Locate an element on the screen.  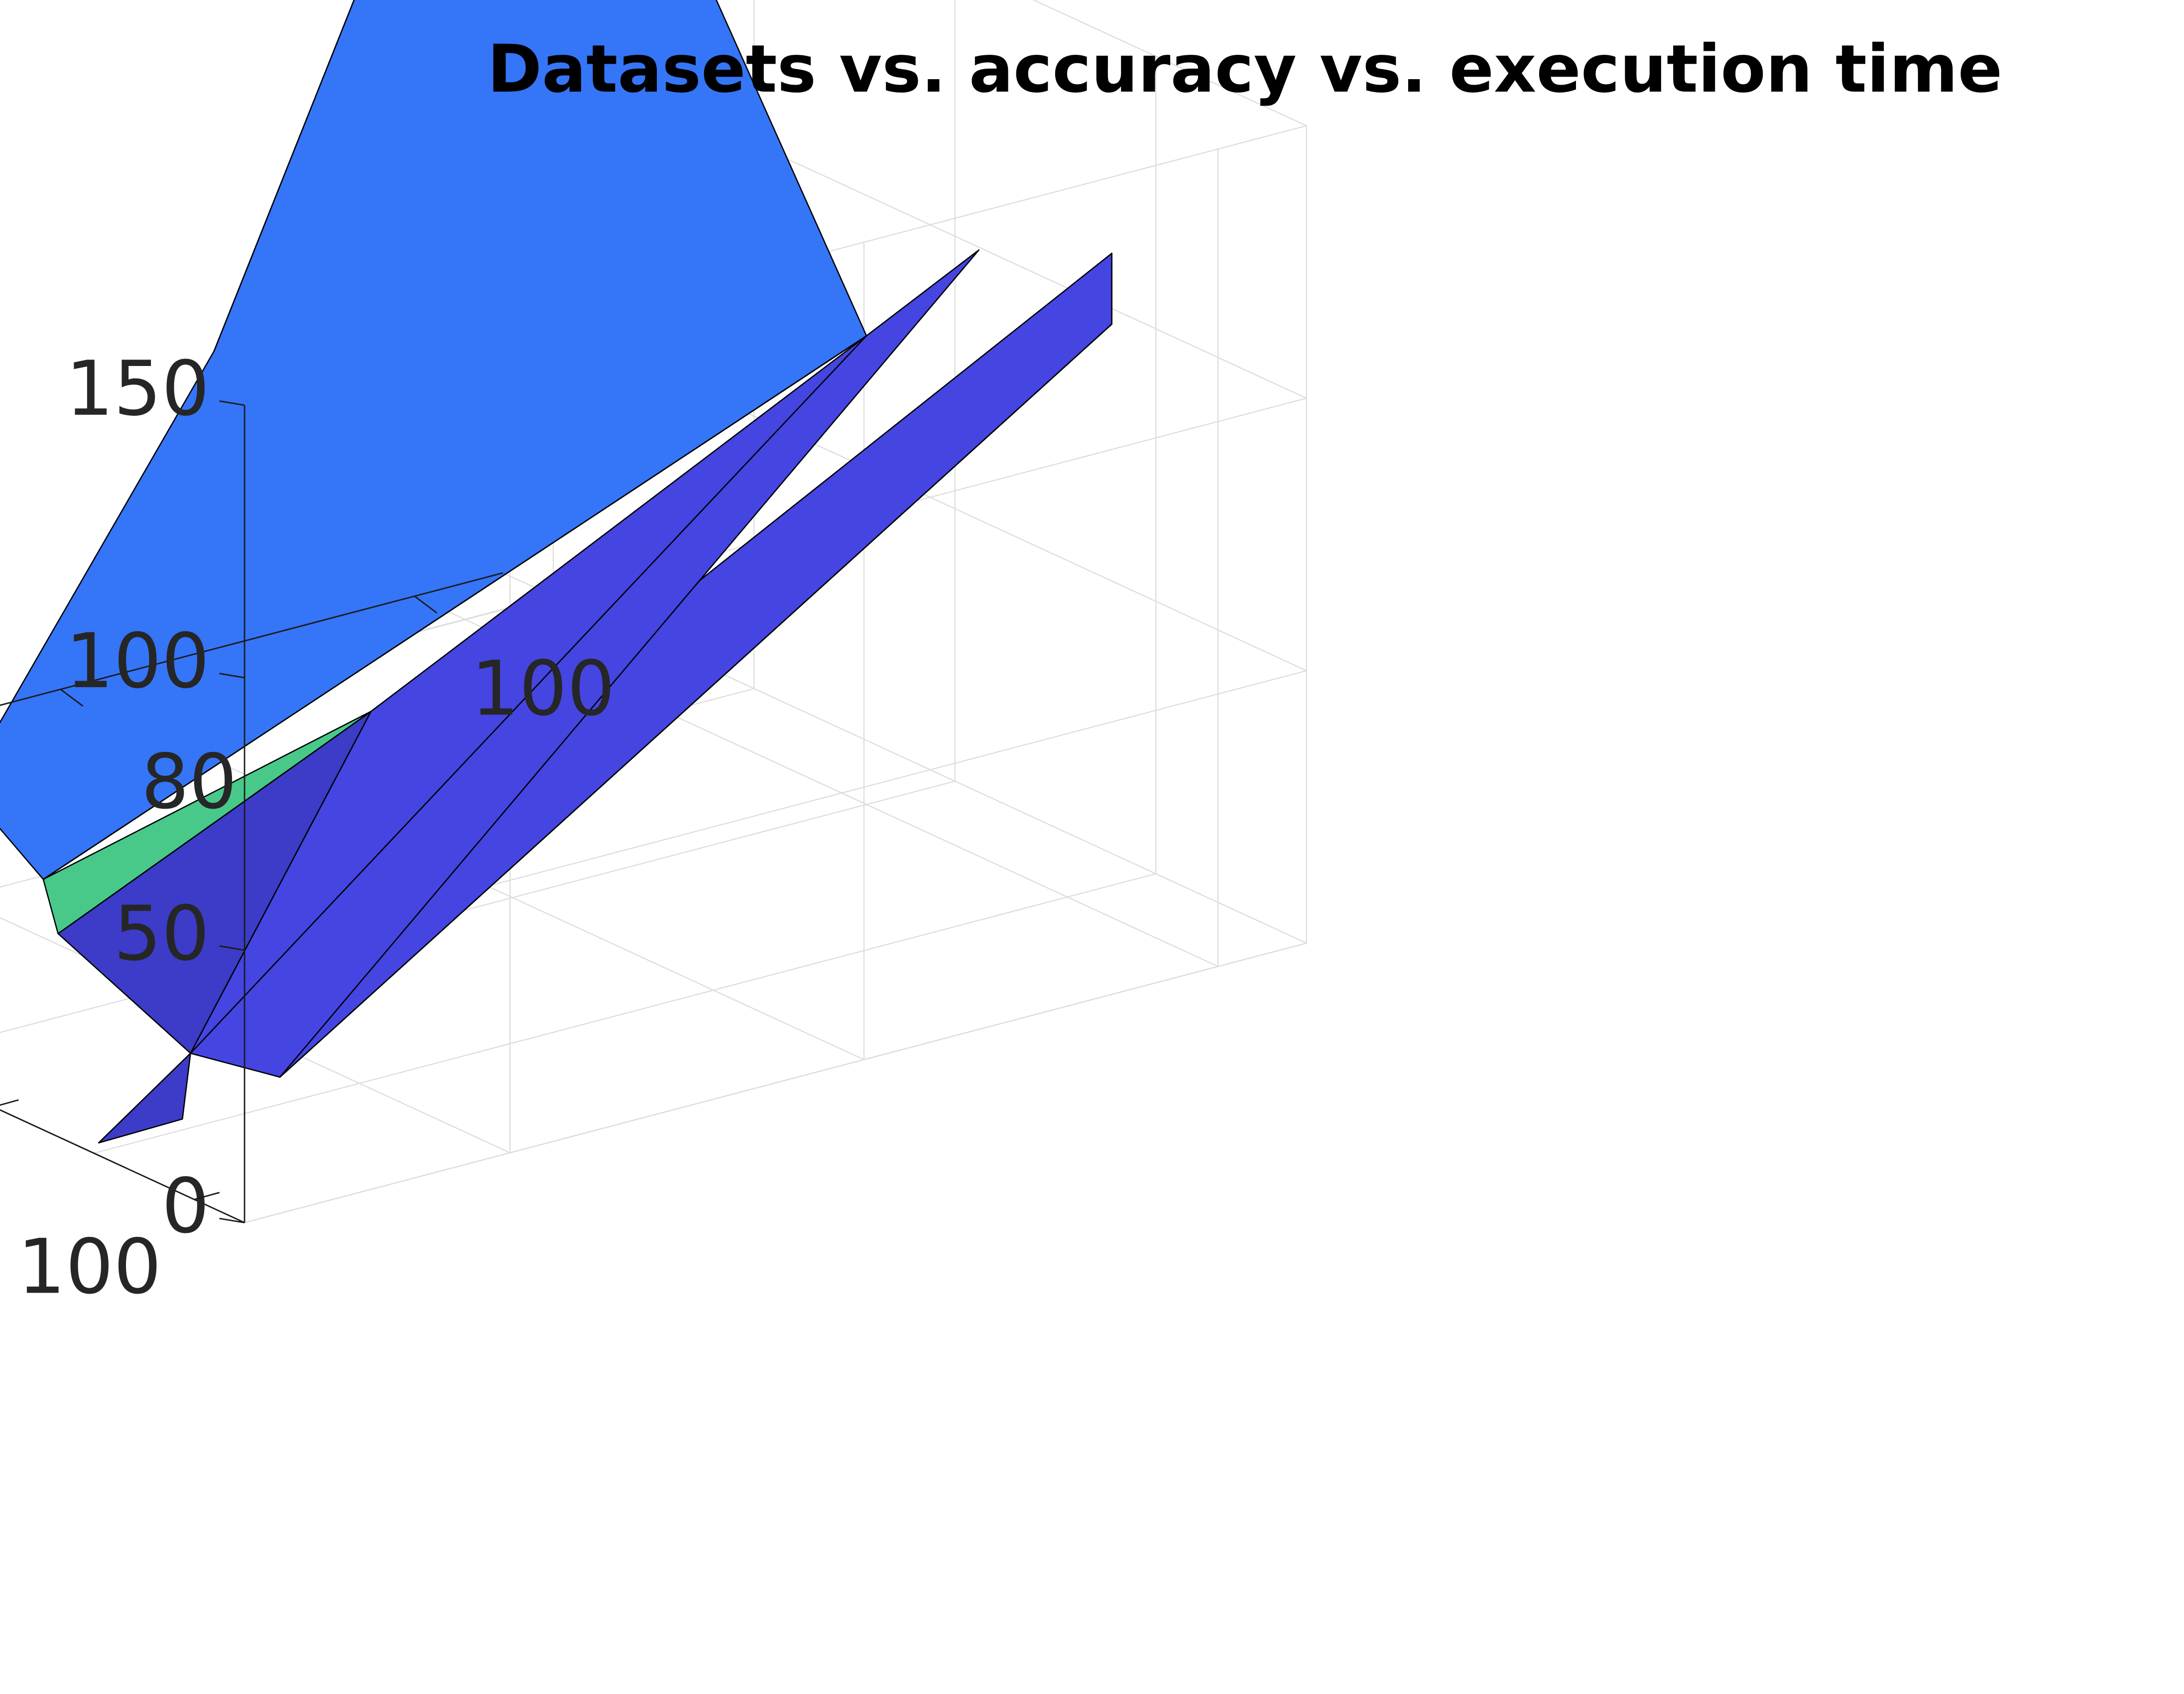
z-tick-label: 50 is located at coordinates (162, 933).